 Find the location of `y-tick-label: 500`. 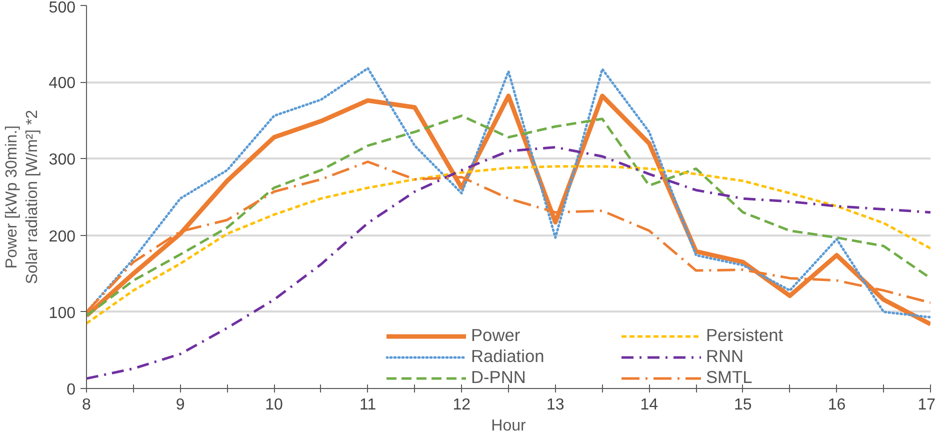

y-tick-label: 500 is located at coordinates (62, 8).